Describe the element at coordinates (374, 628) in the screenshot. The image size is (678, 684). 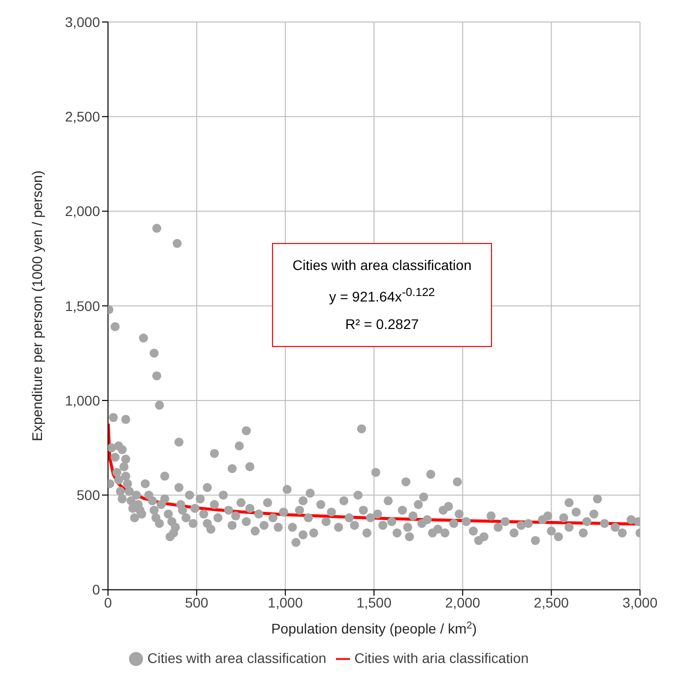
I see `x-axis-title: Population density (people / km$^{2}$)` at that location.